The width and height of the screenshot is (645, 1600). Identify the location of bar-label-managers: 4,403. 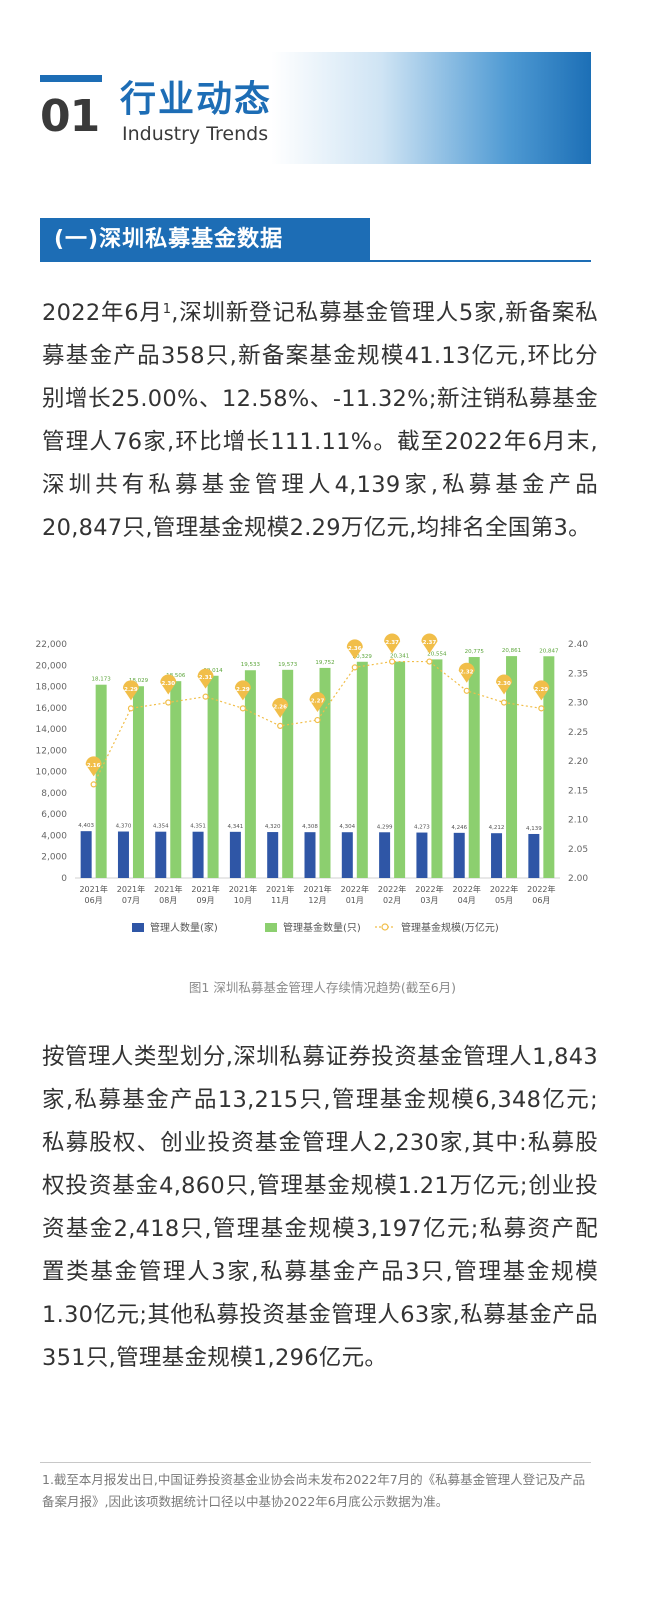
(86, 826).